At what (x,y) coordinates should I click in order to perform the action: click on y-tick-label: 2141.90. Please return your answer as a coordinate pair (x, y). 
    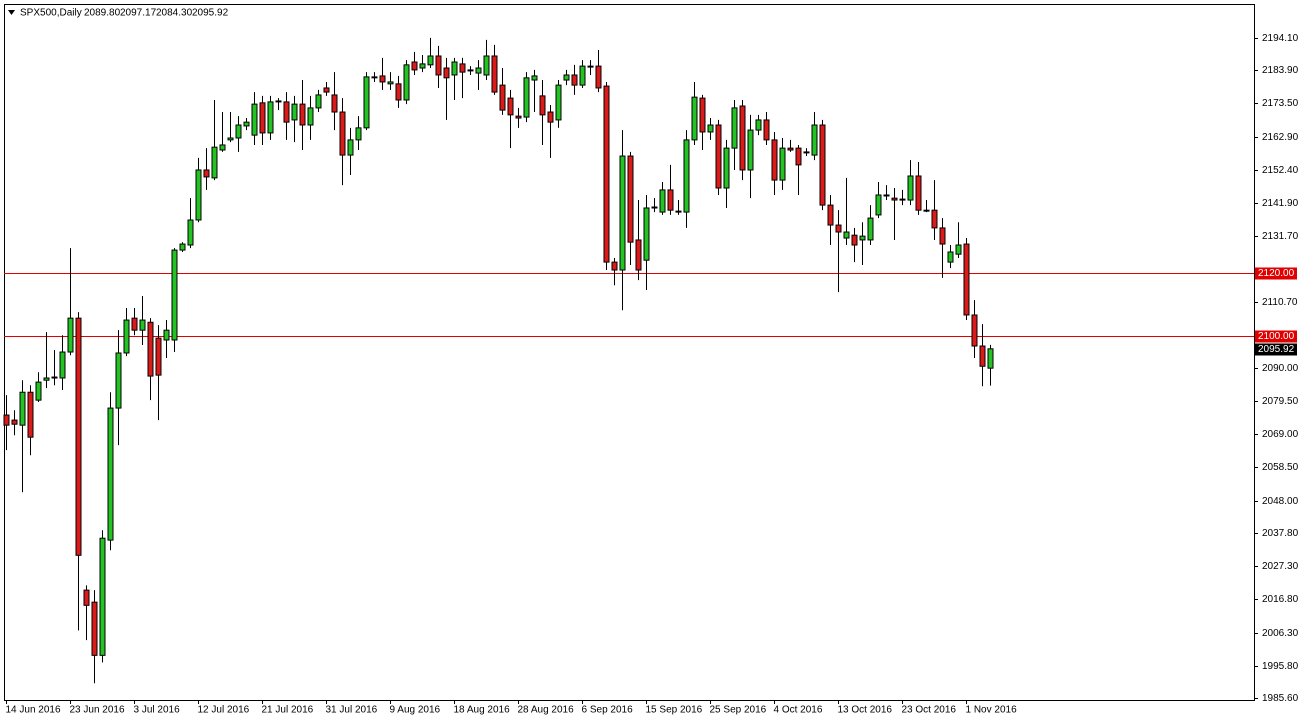
    Looking at the image, I should click on (1280, 203).